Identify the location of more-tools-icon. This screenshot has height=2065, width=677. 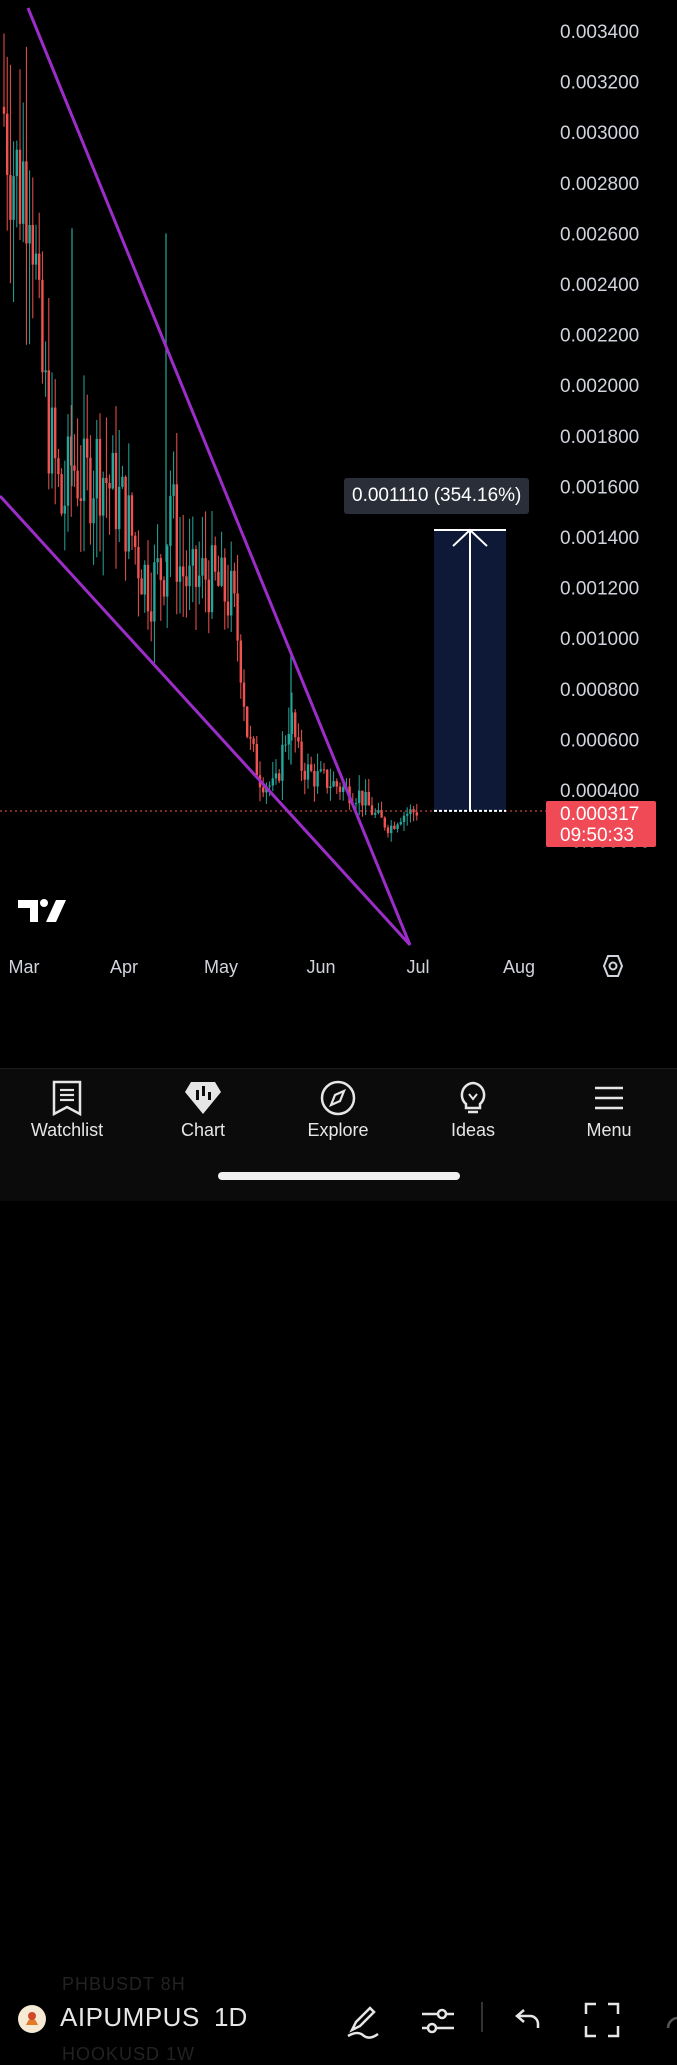
(669, 2020).